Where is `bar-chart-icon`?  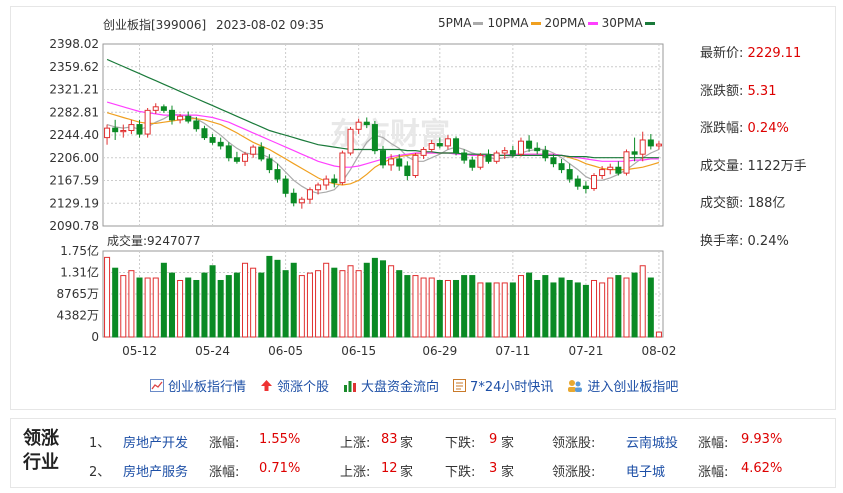
bar-chart-icon is located at coordinates (350, 386).